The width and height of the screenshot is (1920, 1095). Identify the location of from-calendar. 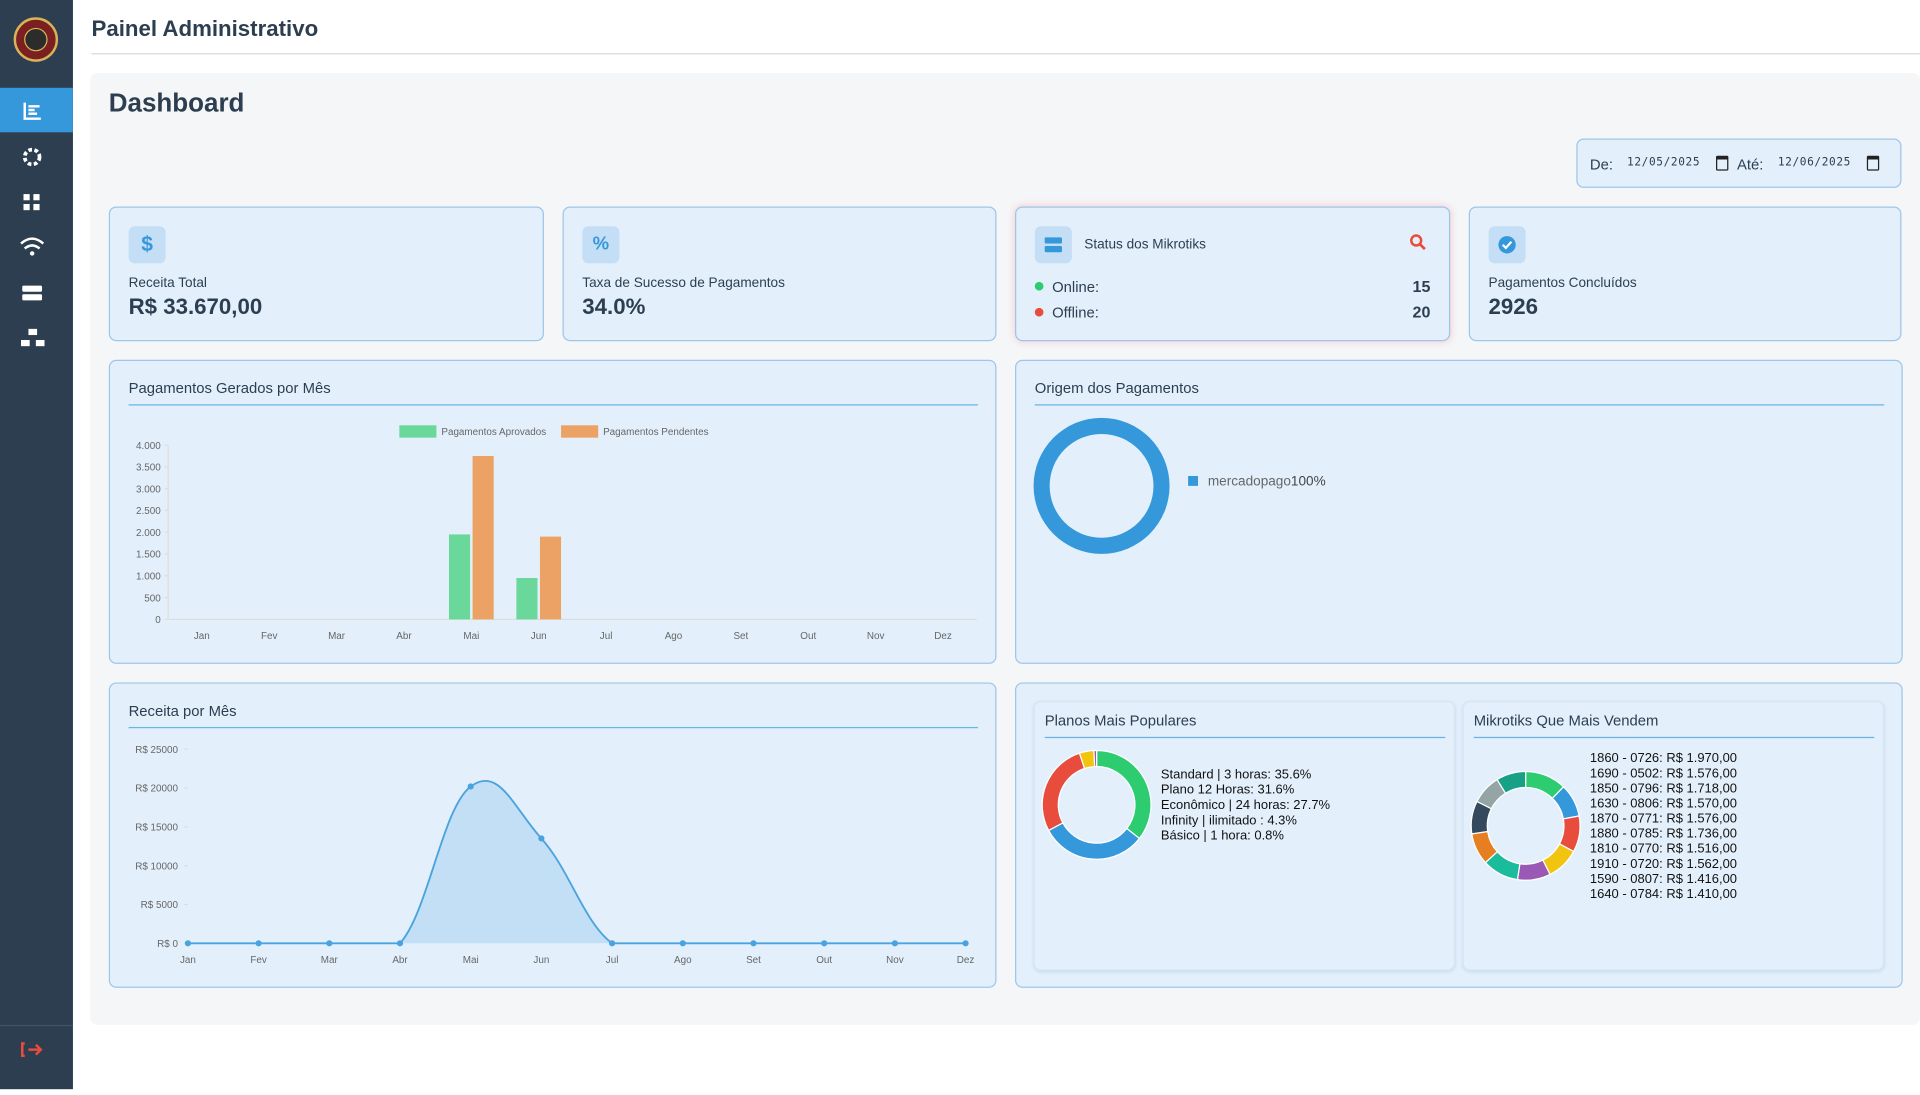
(1722, 163).